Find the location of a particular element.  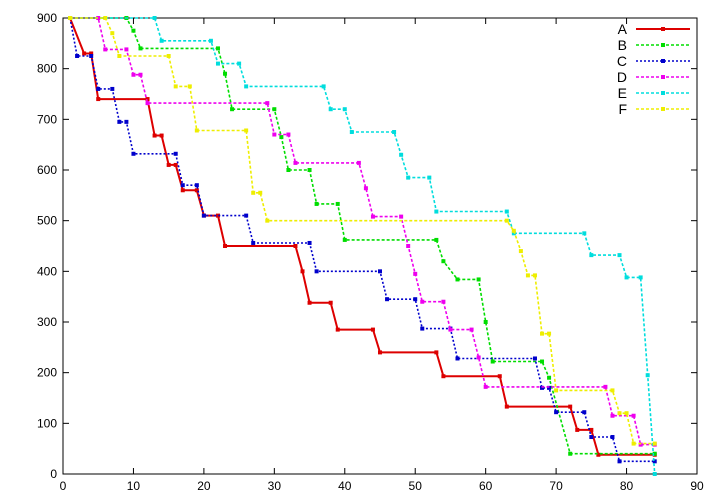

legend-label: B is located at coordinates (622, 45).